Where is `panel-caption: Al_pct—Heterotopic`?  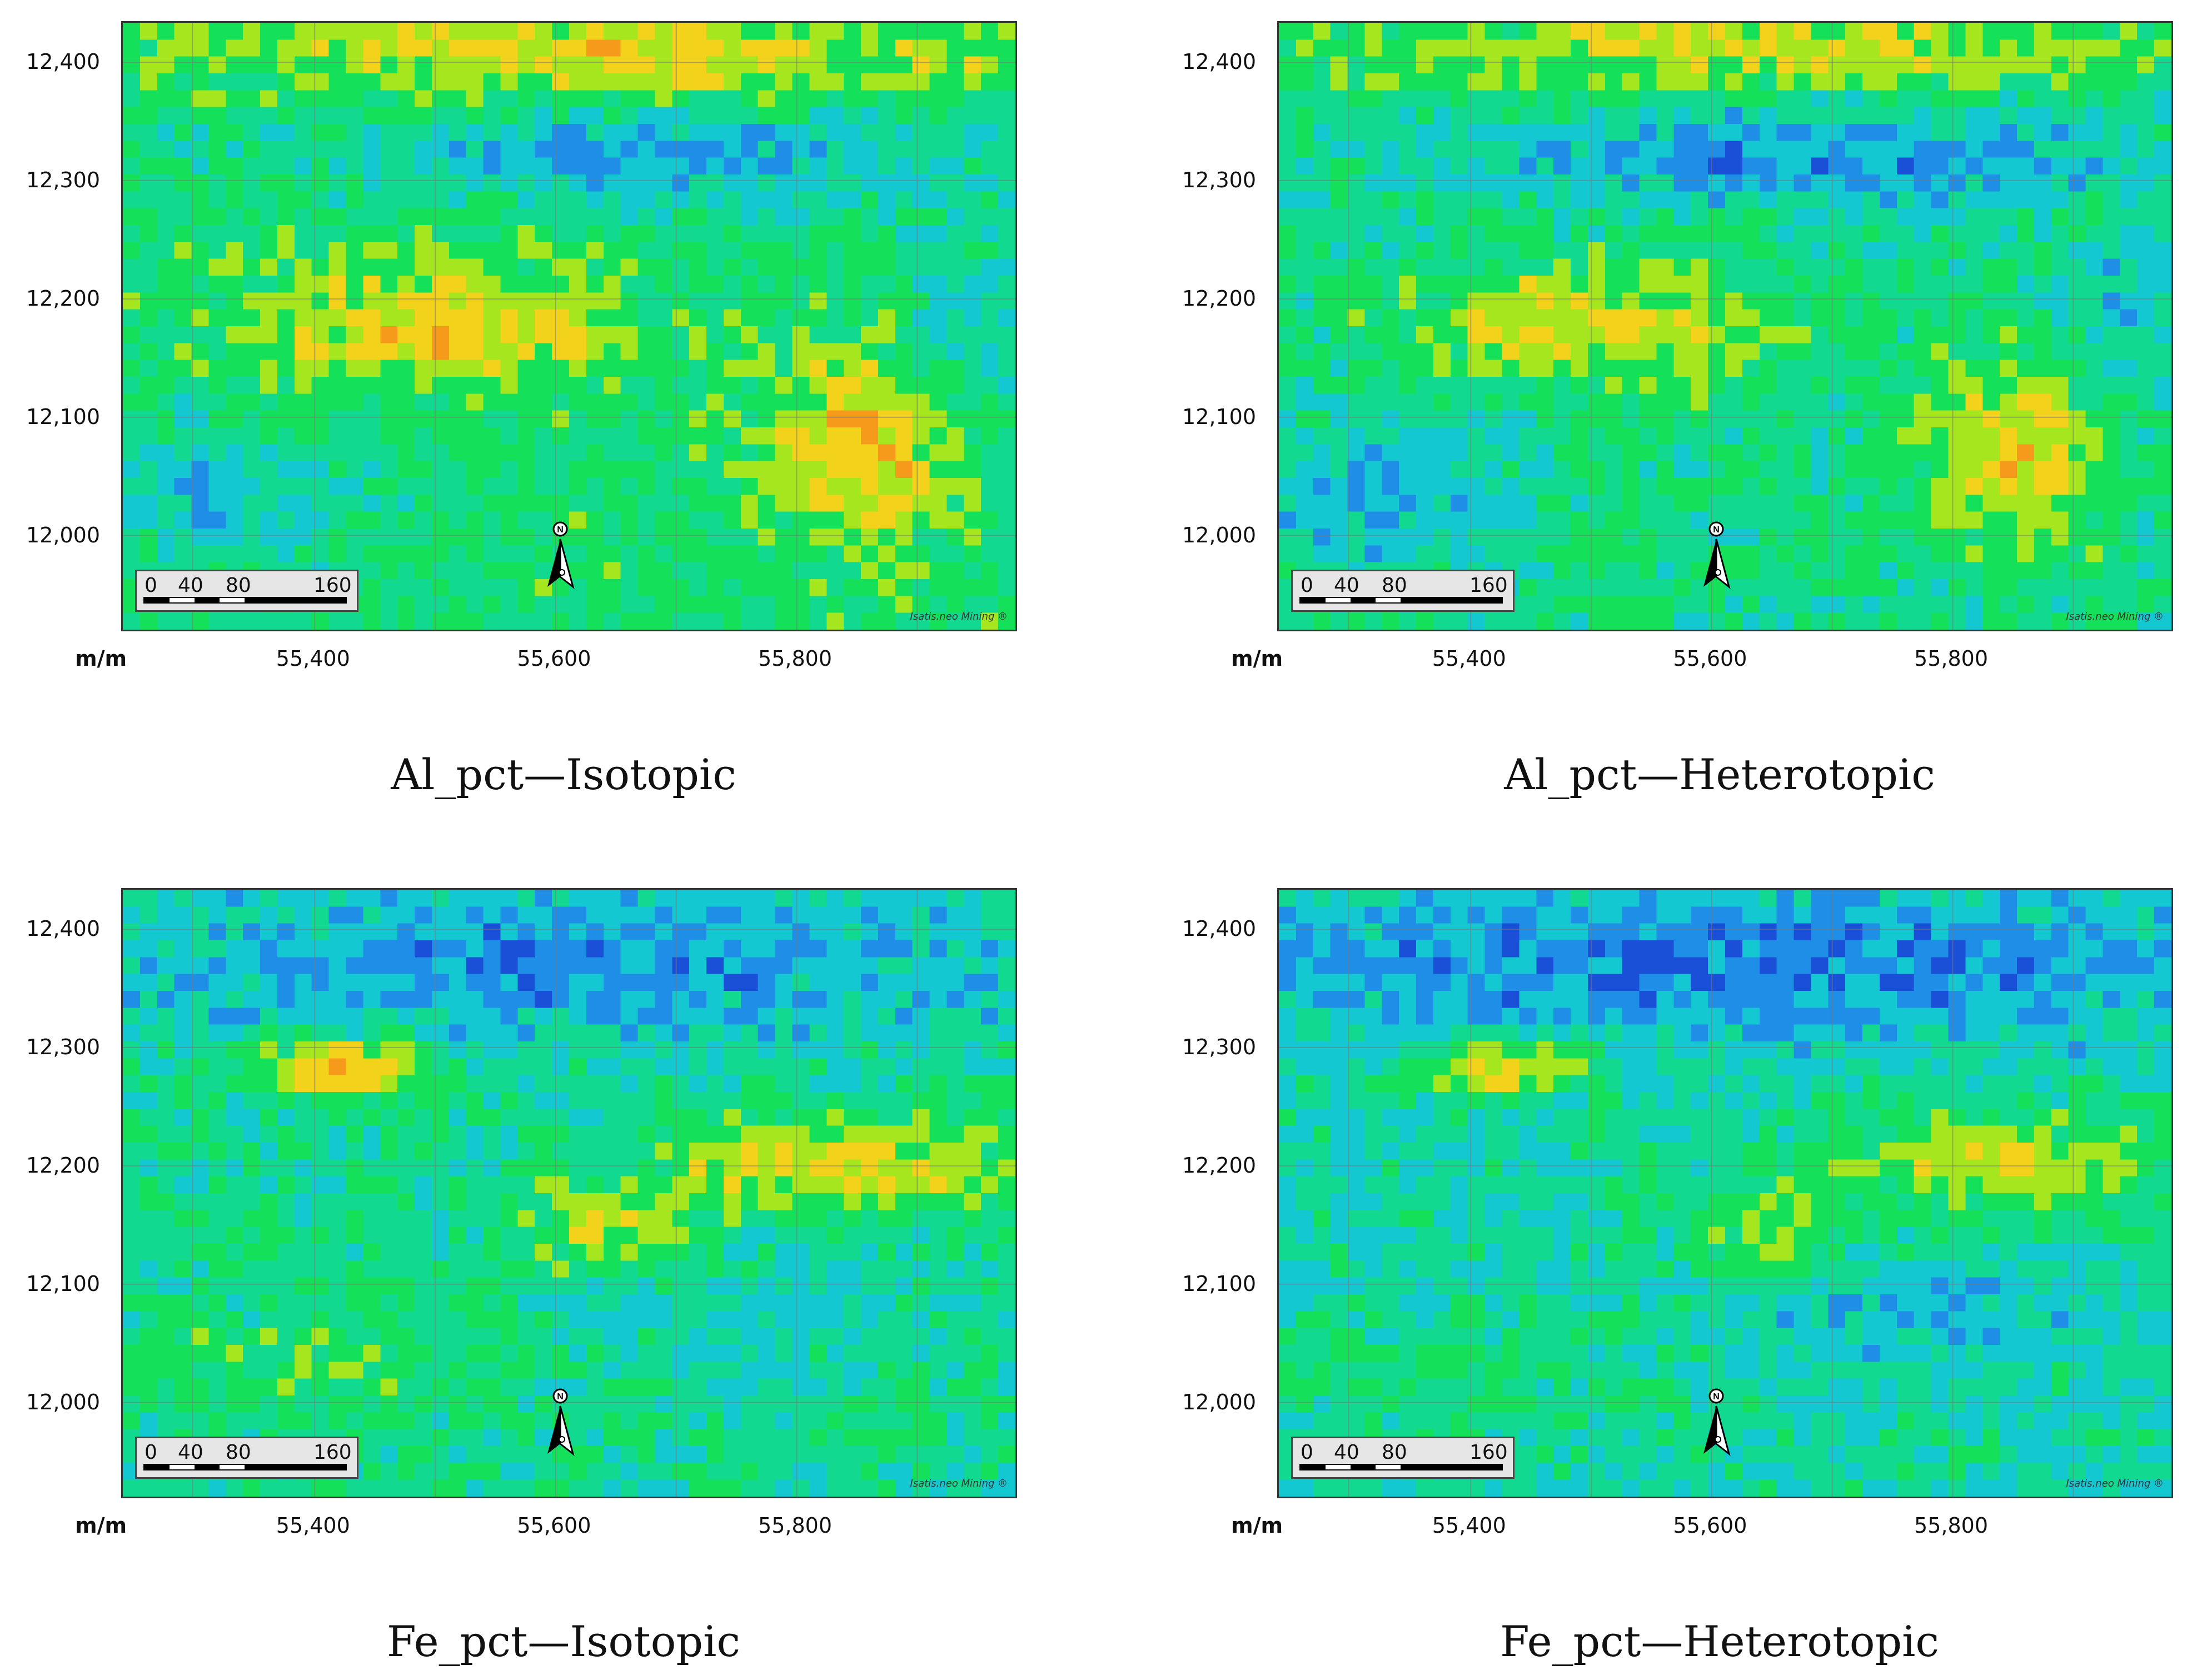
panel-caption: Al_pct—Heterotopic is located at coordinates (1719, 774).